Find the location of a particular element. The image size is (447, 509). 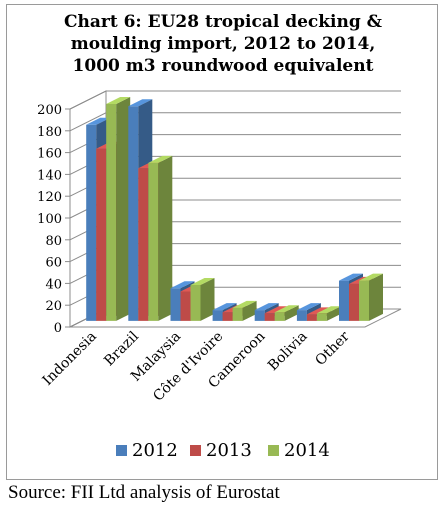

y-tick-label: 80 is located at coordinates (53, 241).